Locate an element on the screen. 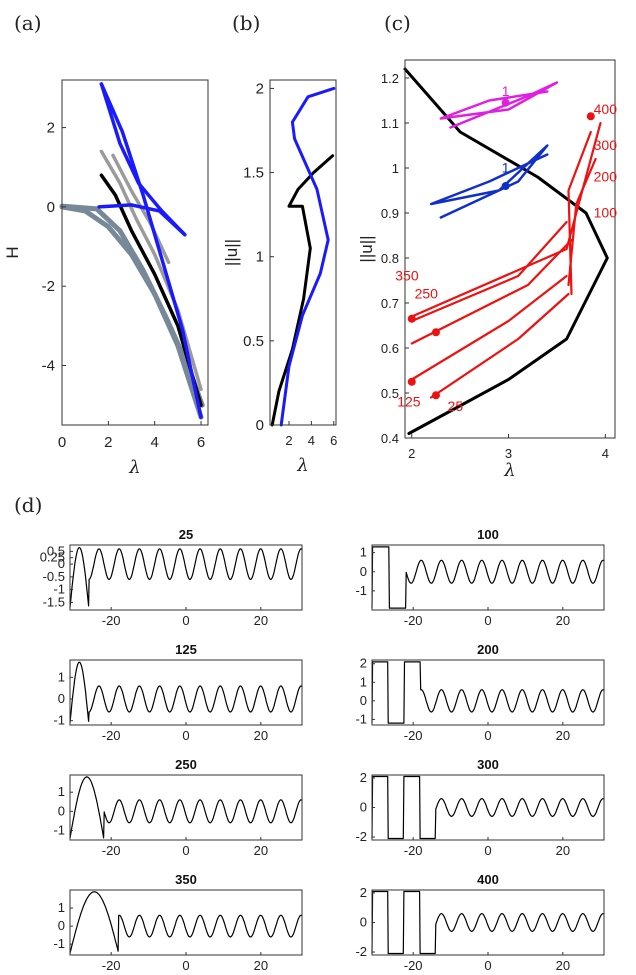 The height and width of the screenshot is (975, 636). ylabel-c: ||u|| is located at coordinates (366, 248).